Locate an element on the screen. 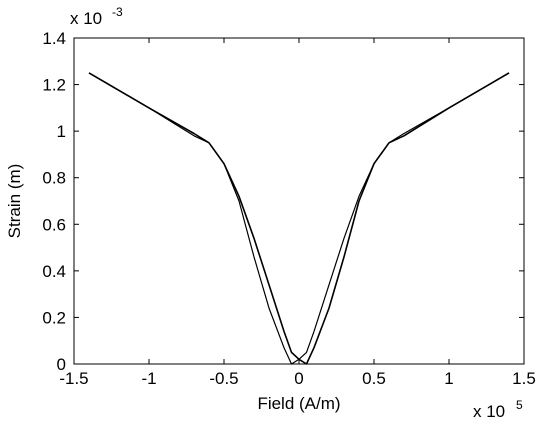 This screenshot has height=436, width=550. x-tick-label: -1.5 is located at coordinates (73, 378).